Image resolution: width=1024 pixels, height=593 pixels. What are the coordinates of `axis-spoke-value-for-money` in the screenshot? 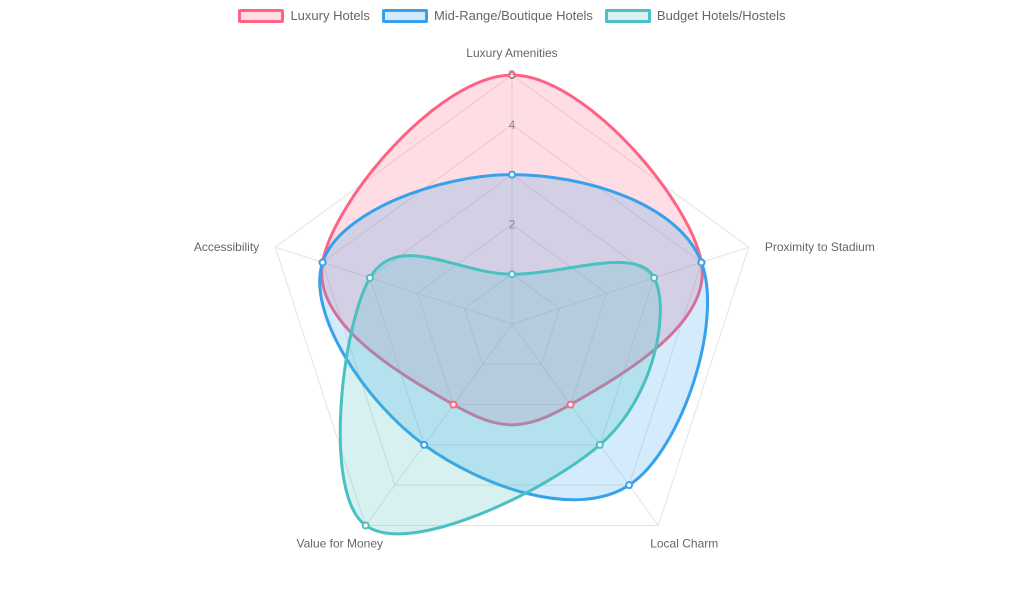 It's located at (439, 424).